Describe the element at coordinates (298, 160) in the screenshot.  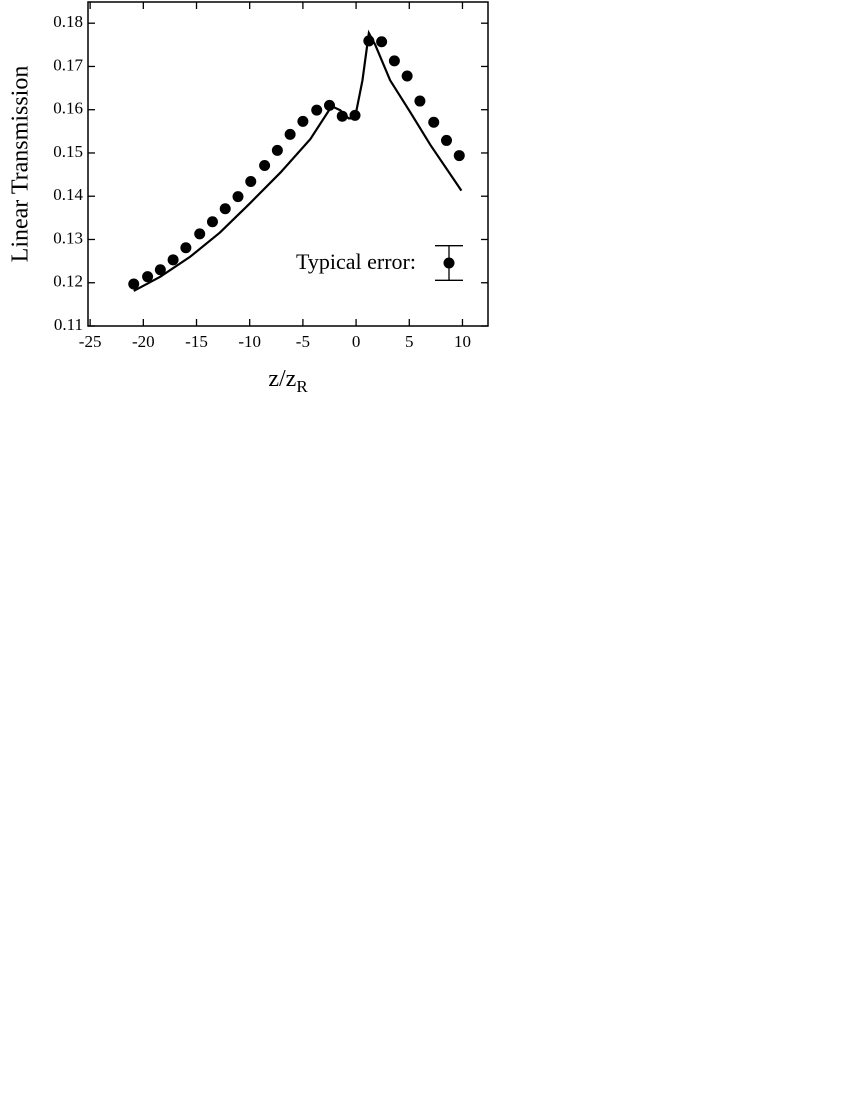
I see `theory-line` at that location.